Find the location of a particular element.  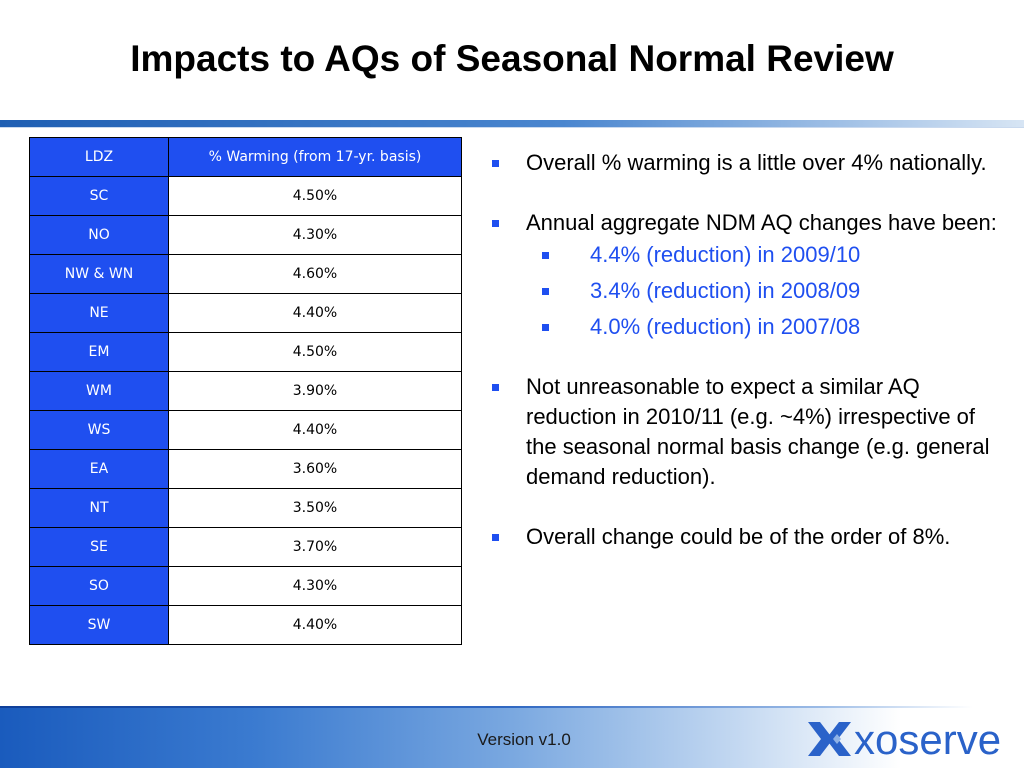

table-row: SW 4.40% is located at coordinates (245, 625).